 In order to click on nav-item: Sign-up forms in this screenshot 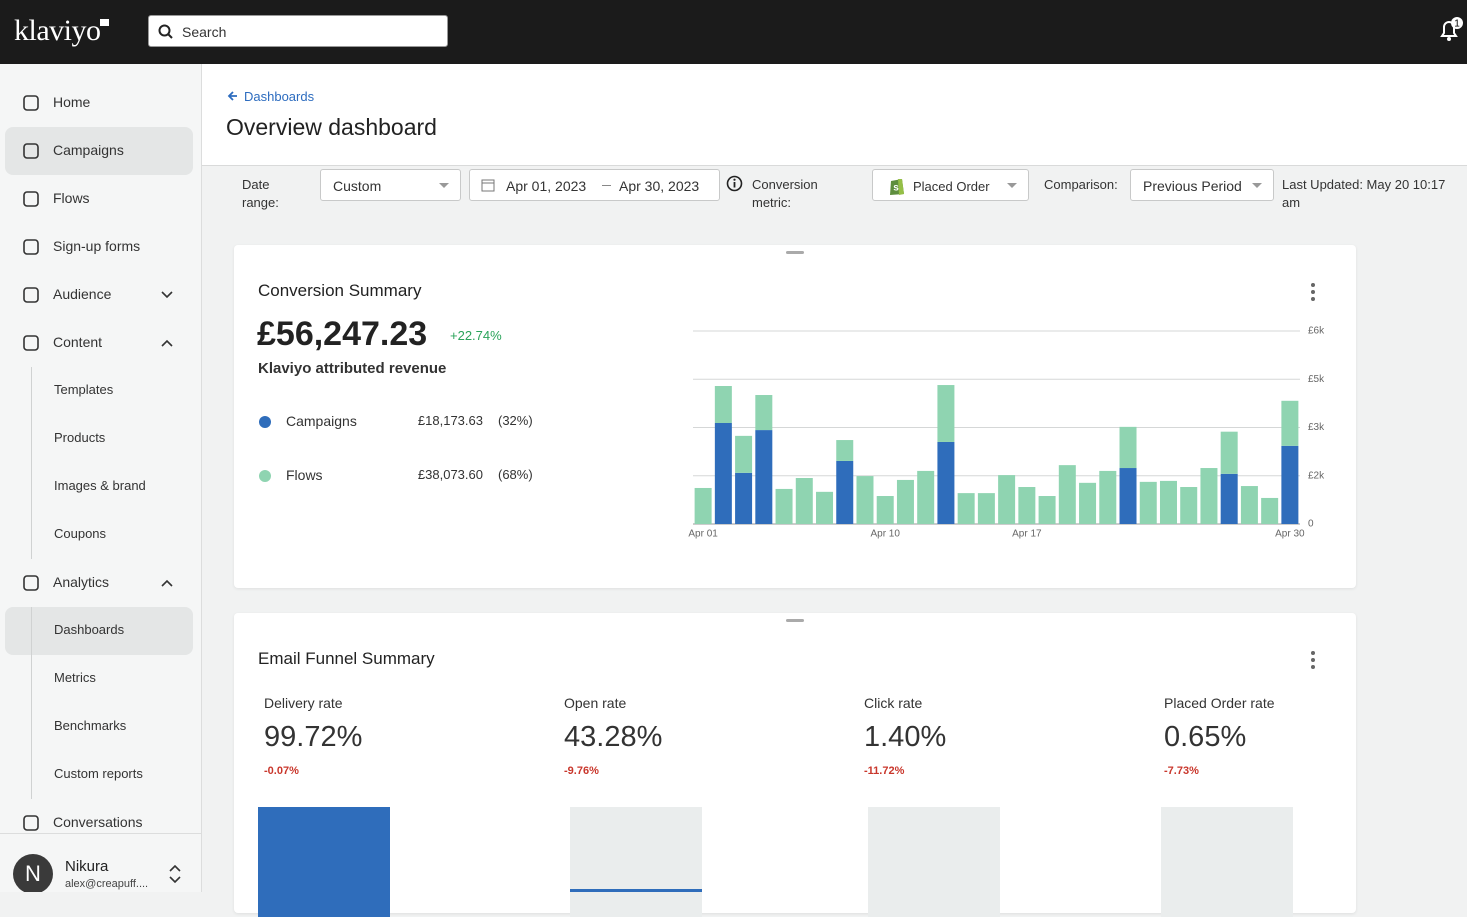, I will do `click(99, 247)`.